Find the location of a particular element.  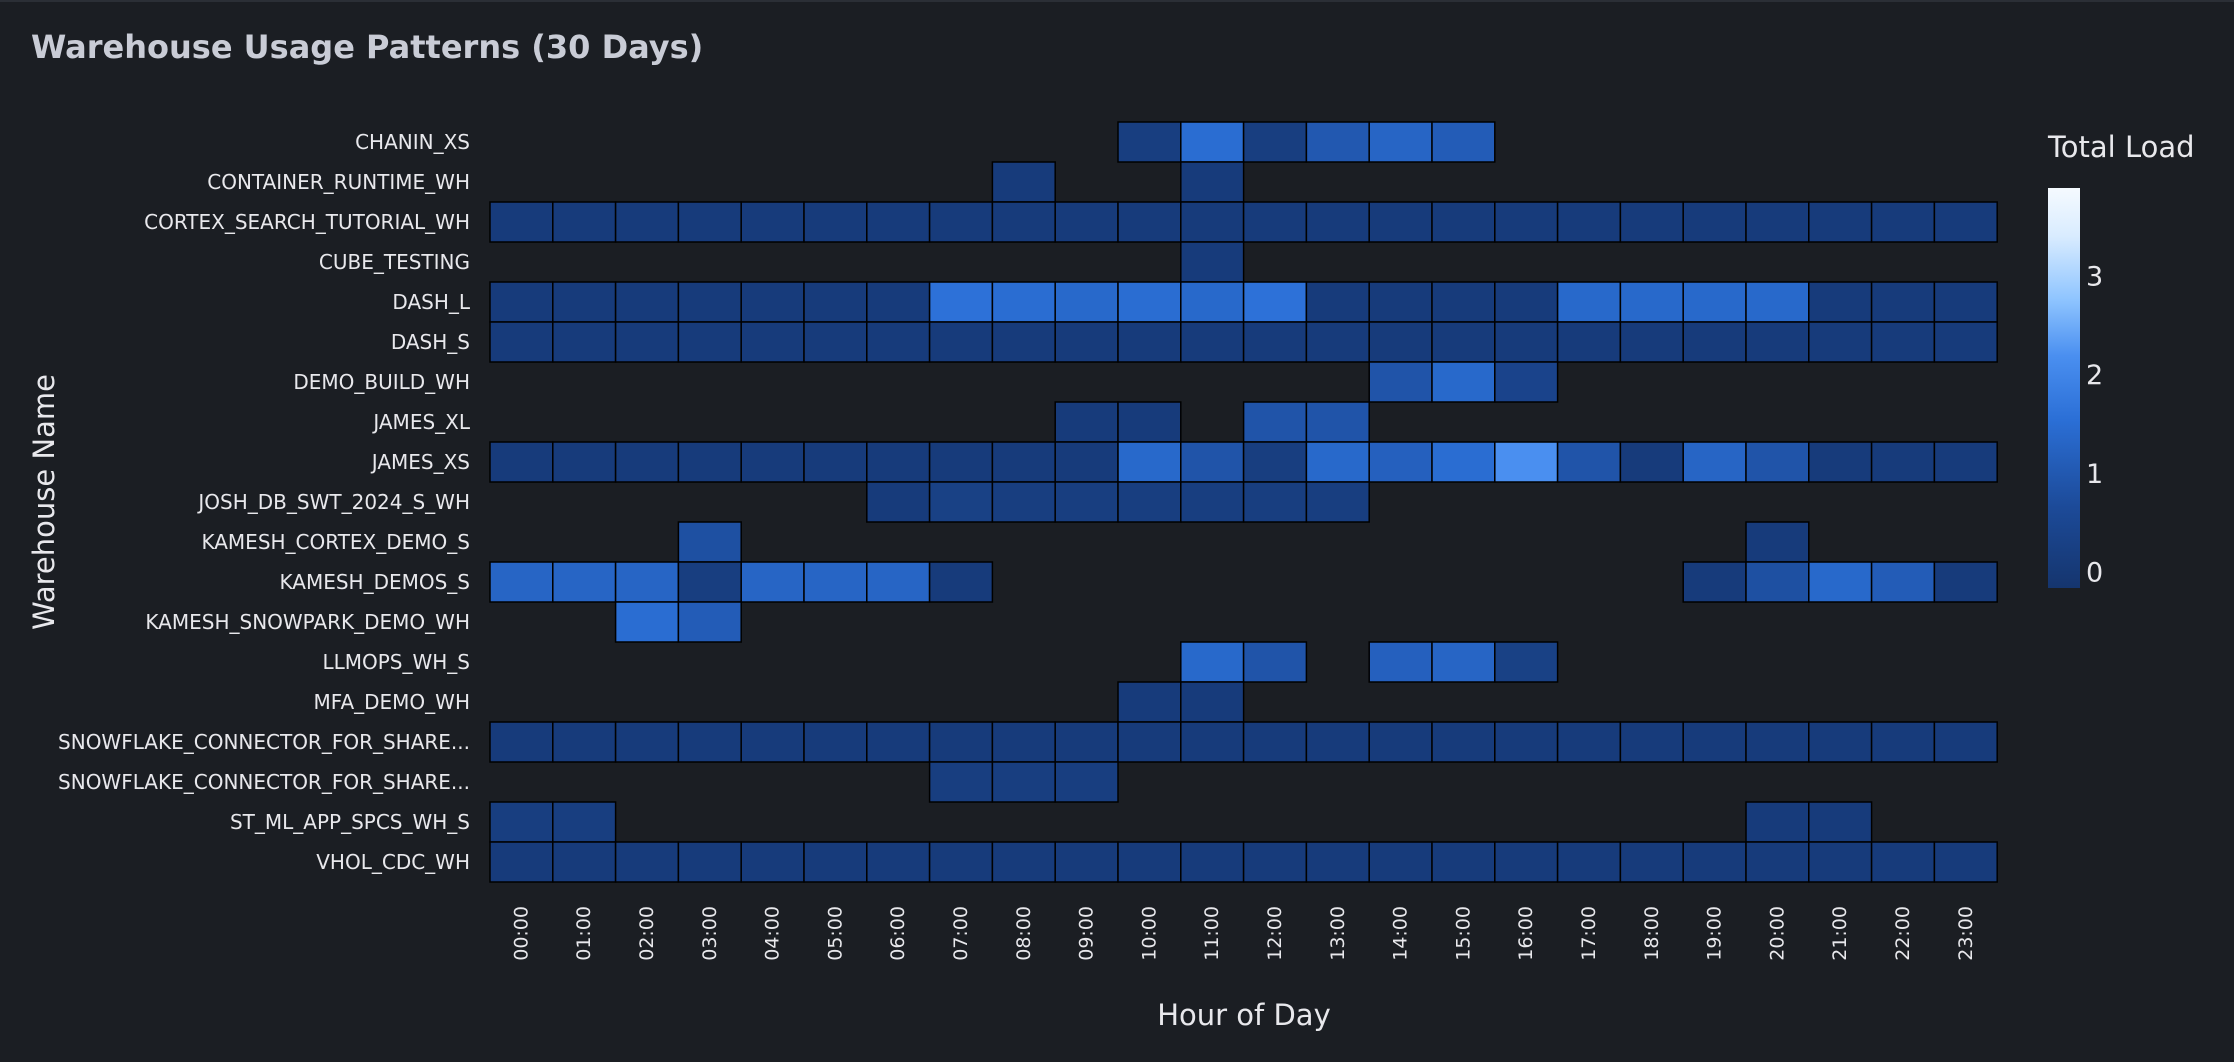

colorbar-tick-label: 1 is located at coordinates (2094, 474).